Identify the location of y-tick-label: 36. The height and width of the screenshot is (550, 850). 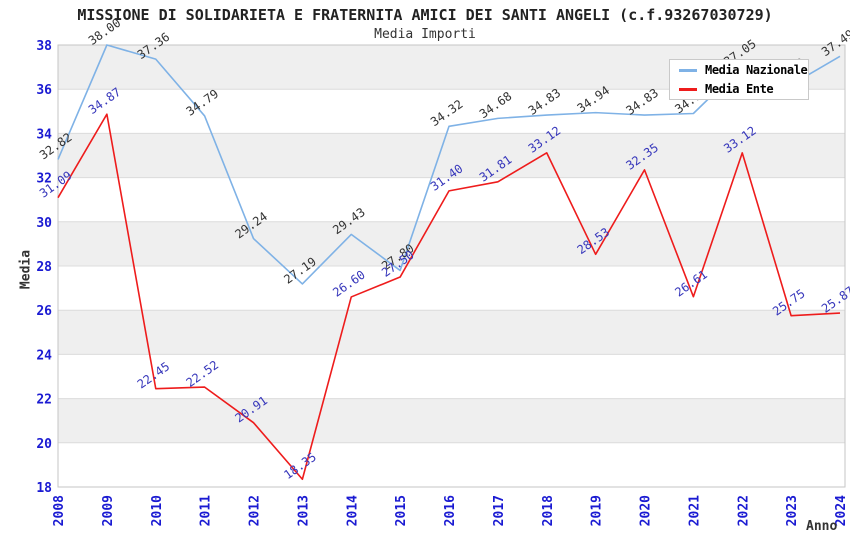
(44, 90).